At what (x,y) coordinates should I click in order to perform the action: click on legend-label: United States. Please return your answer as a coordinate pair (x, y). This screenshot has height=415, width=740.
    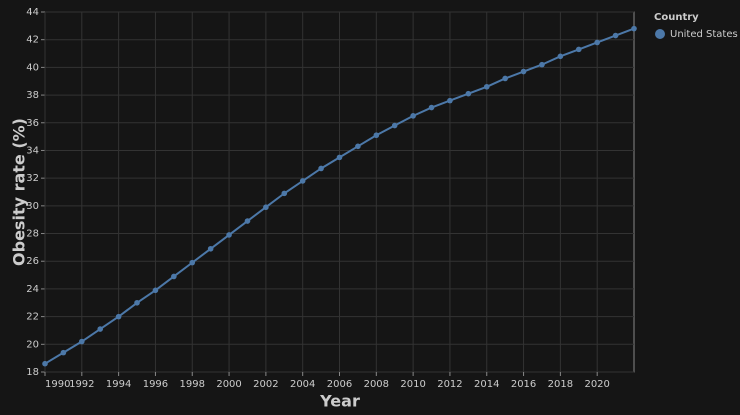
    Looking at the image, I should click on (704, 34).